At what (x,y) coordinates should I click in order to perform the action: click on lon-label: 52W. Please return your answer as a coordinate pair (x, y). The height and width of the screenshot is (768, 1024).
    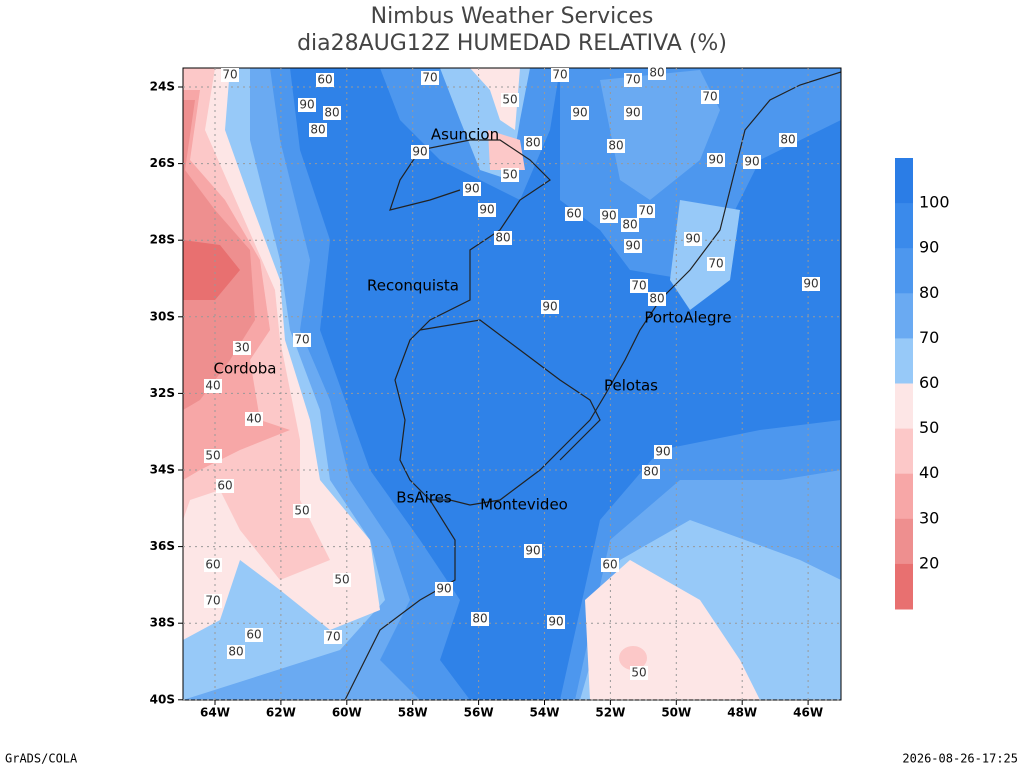
    Looking at the image, I should click on (610, 713).